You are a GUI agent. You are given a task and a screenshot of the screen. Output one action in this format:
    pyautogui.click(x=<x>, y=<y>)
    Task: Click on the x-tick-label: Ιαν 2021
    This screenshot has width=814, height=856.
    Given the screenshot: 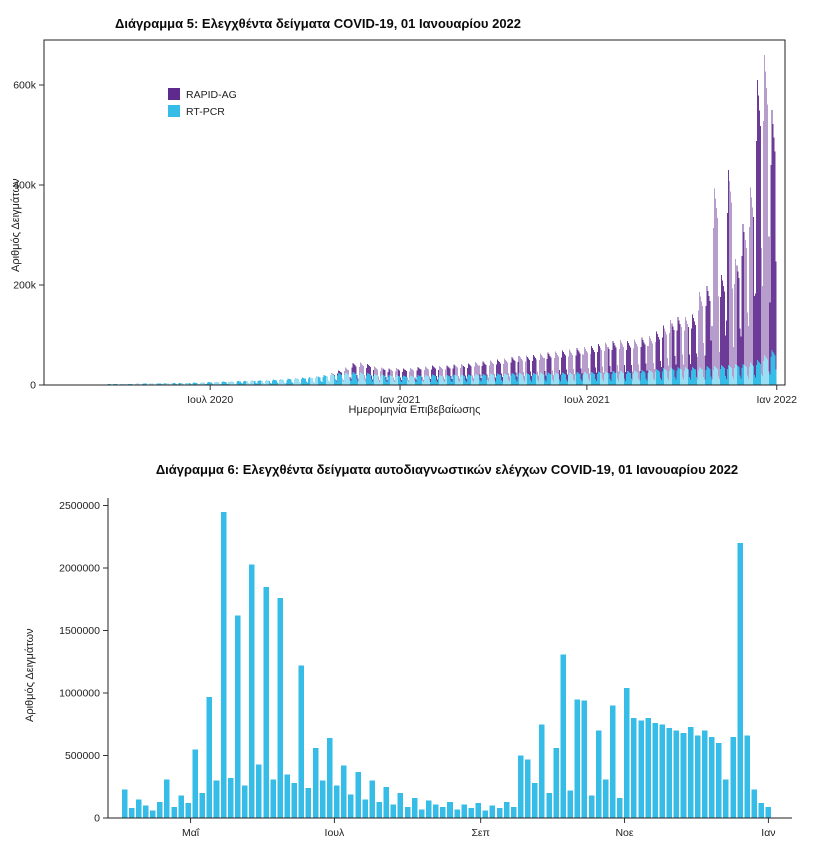 What is the action you would take?
    pyautogui.click(x=400, y=400)
    